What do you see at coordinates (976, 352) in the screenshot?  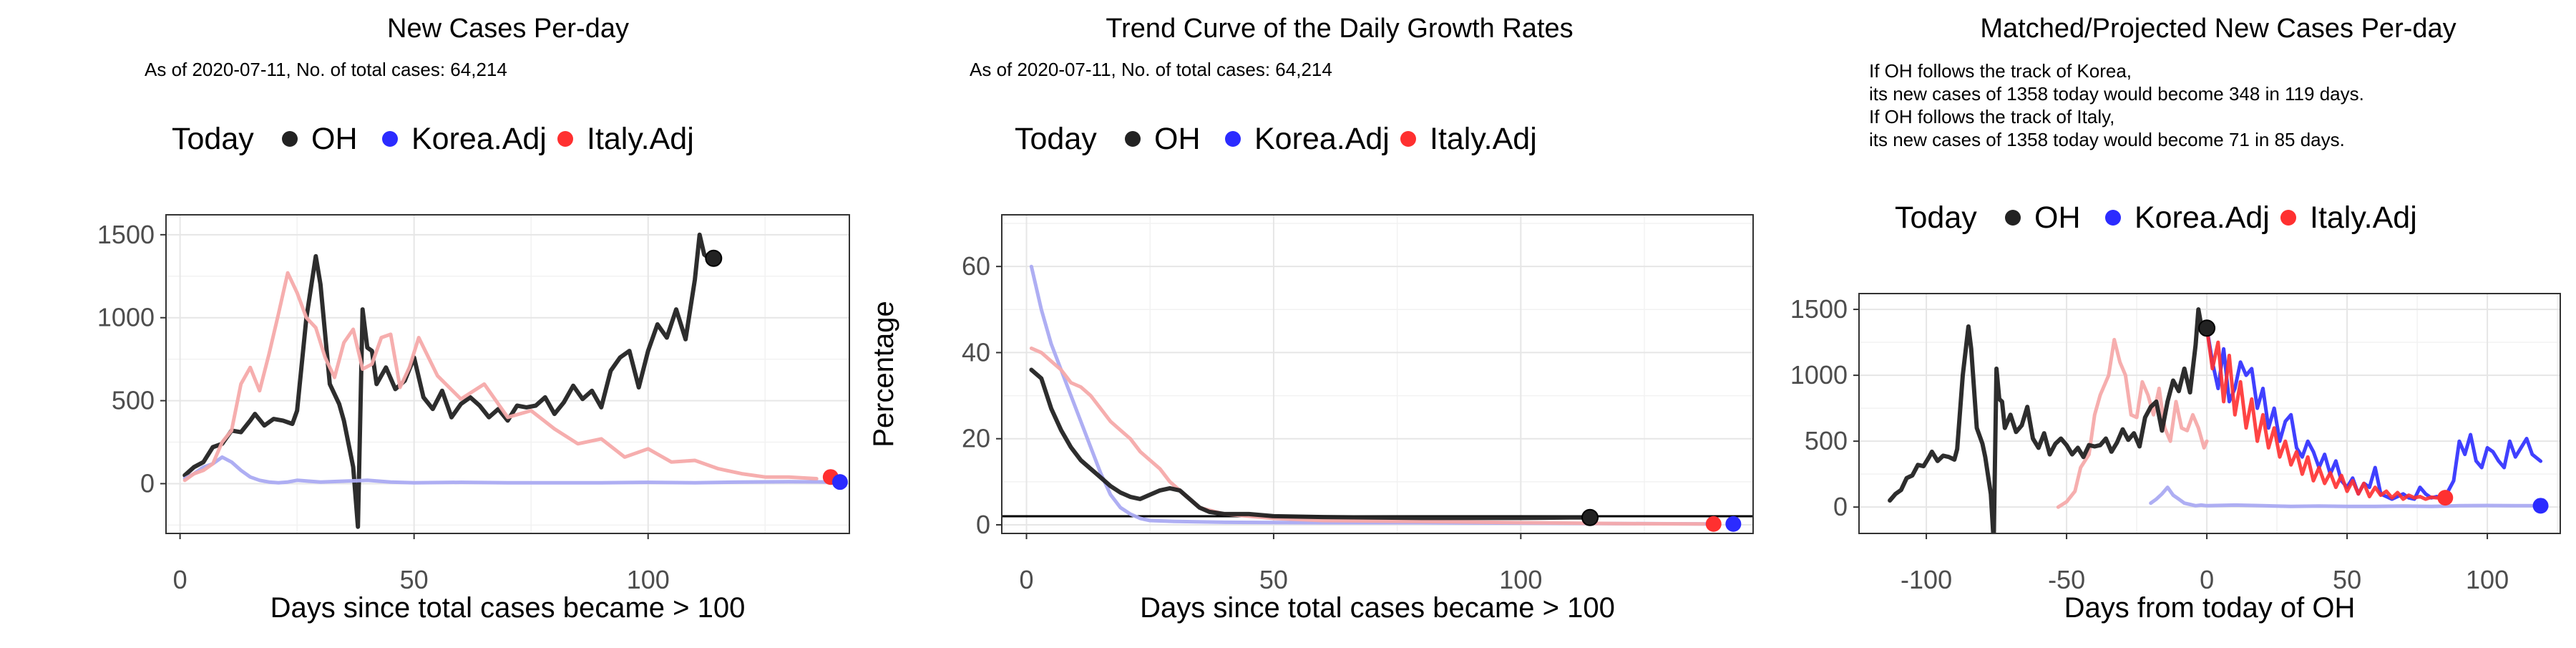 I see `y-tick-label: 40` at bounding box center [976, 352].